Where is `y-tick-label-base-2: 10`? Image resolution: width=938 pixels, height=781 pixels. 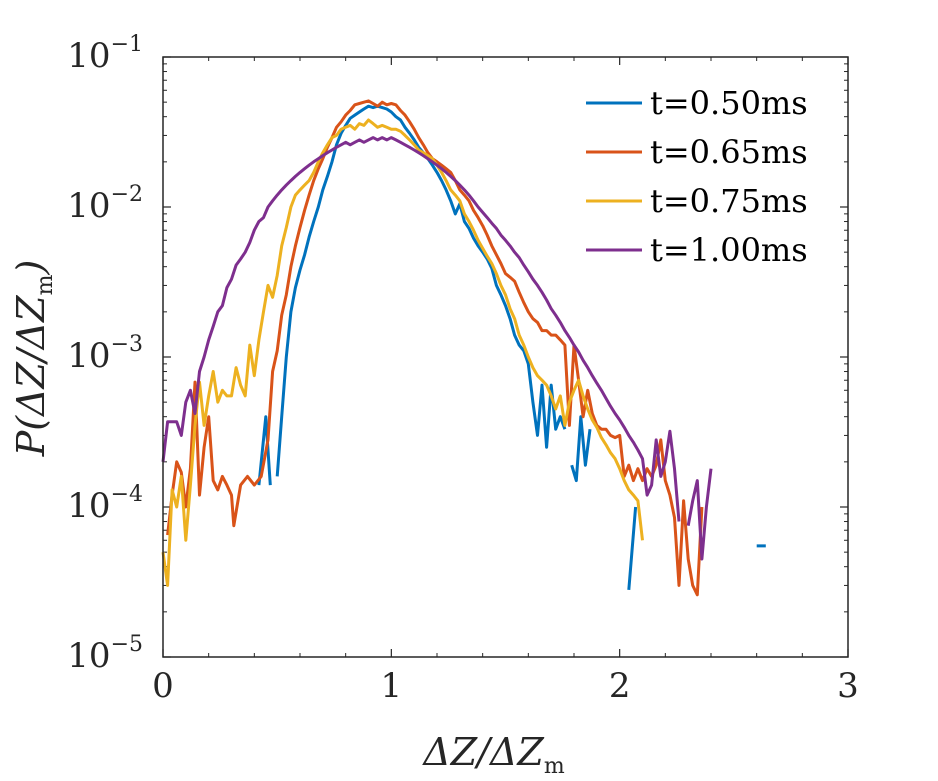 y-tick-label-base-2: 10 is located at coordinates (88, 356).